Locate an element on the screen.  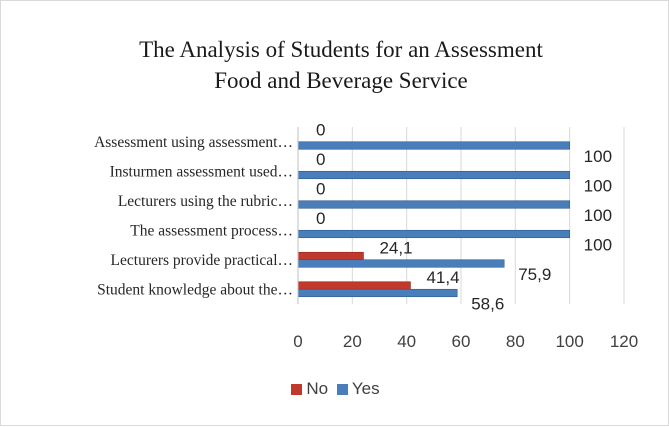
data-label-no-2: 0 is located at coordinates (320, 188).